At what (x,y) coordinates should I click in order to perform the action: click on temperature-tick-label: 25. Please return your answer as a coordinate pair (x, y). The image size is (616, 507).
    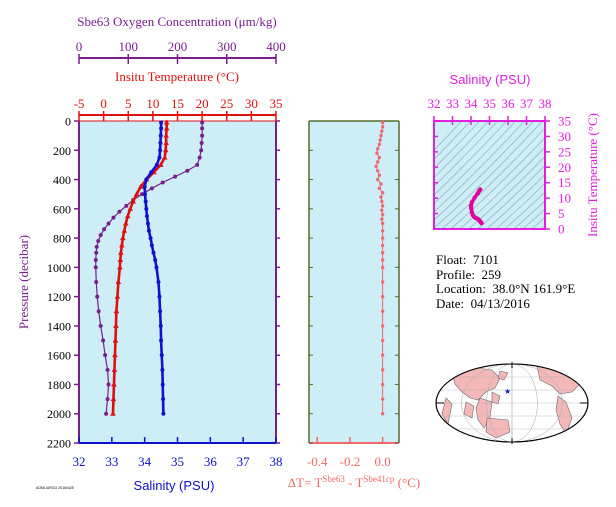
    Looking at the image, I should click on (226, 103).